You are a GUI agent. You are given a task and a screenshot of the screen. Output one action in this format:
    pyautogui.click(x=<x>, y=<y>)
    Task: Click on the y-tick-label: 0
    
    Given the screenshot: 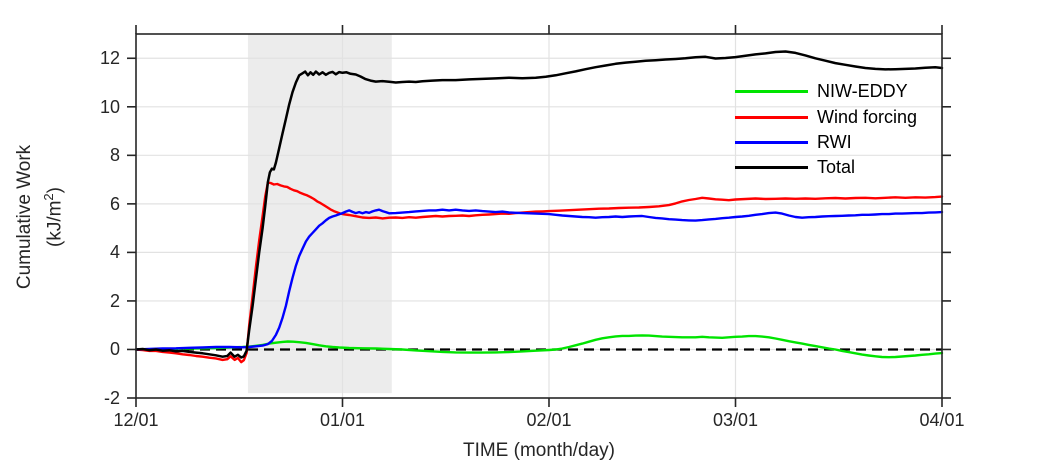 What is the action you would take?
    pyautogui.click(x=114, y=349)
    